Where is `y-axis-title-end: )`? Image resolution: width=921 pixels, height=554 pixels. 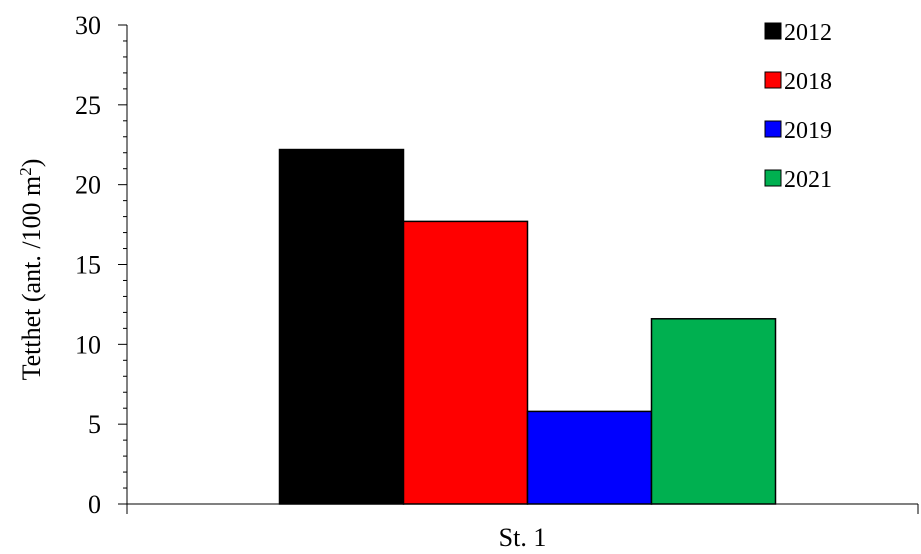
y-axis-title-end: ) is located at coordinates (31, 163).